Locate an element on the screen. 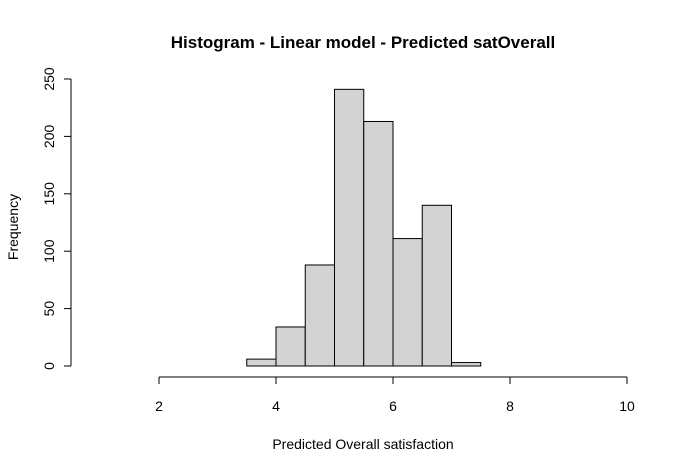 The width and height of the screenshot is (689, 474). y-axis-label: Frequency is located at coordinates (13, 227).